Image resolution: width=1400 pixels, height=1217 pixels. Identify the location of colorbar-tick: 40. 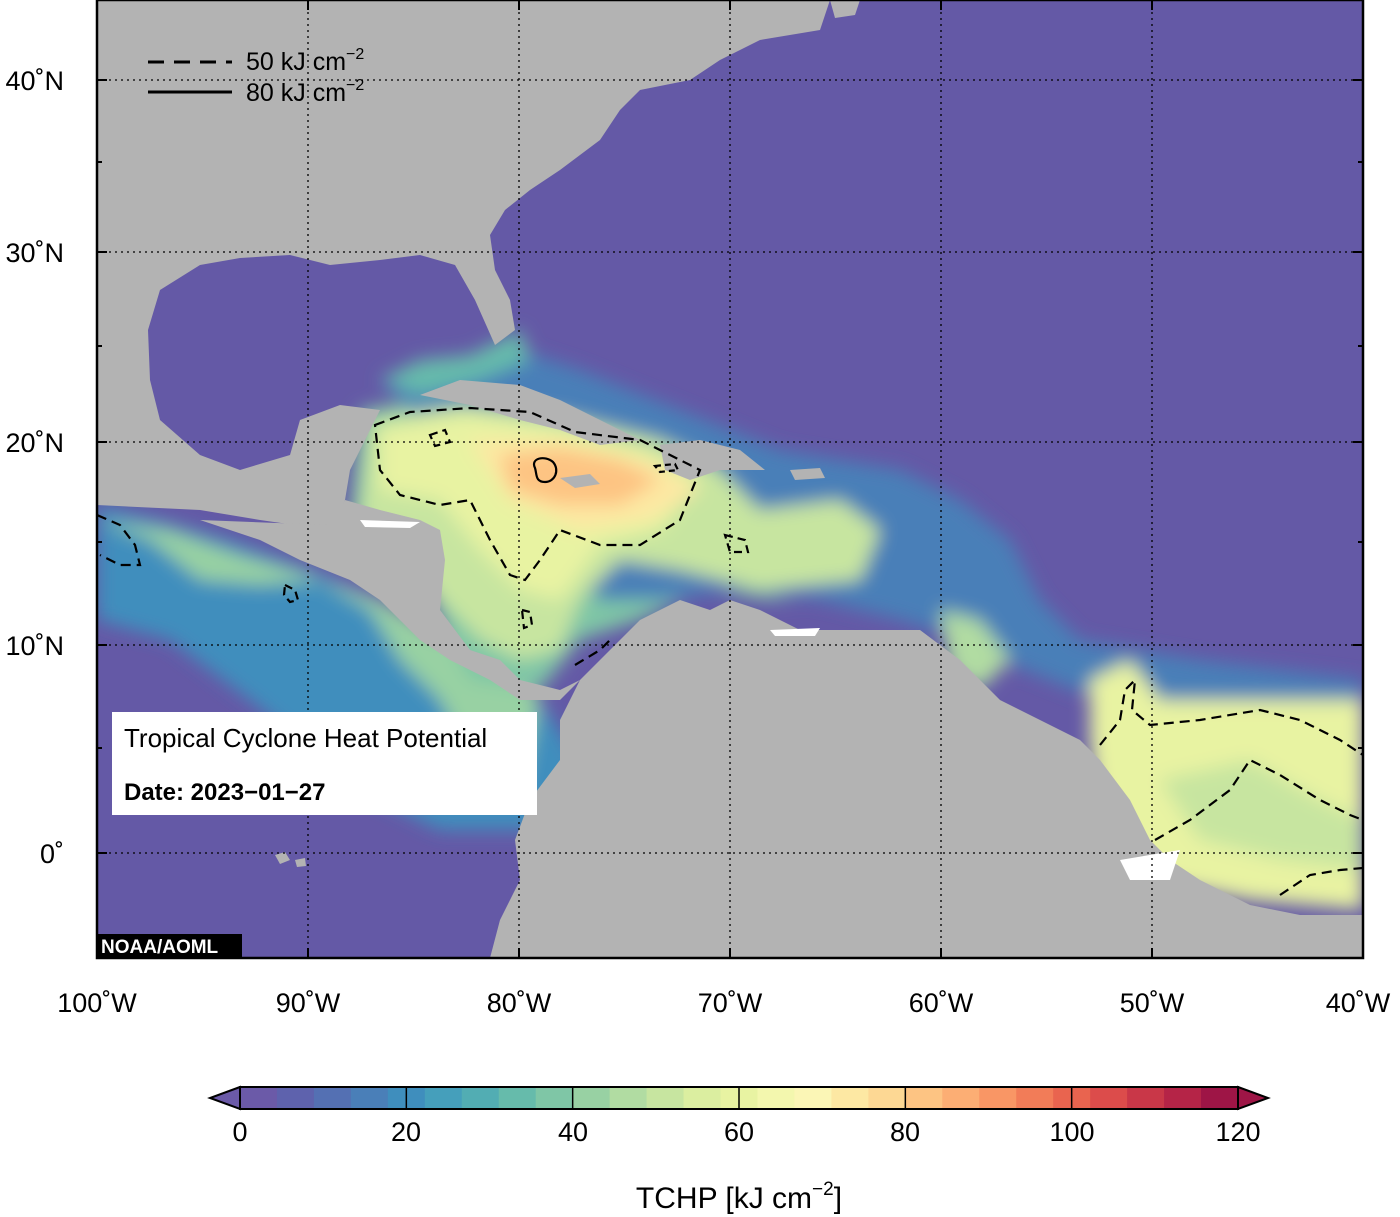
(573, 1132).